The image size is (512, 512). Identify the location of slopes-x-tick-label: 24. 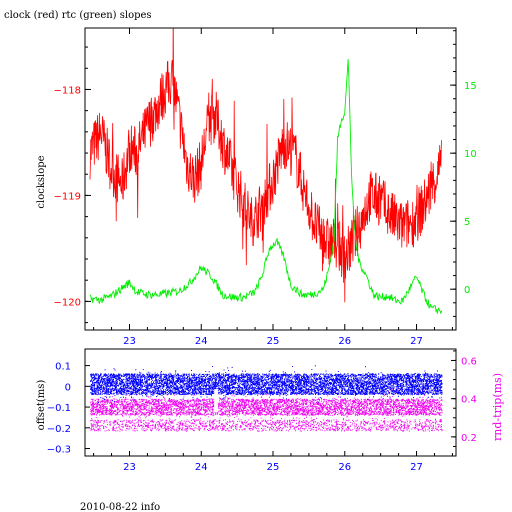
(201, 341).